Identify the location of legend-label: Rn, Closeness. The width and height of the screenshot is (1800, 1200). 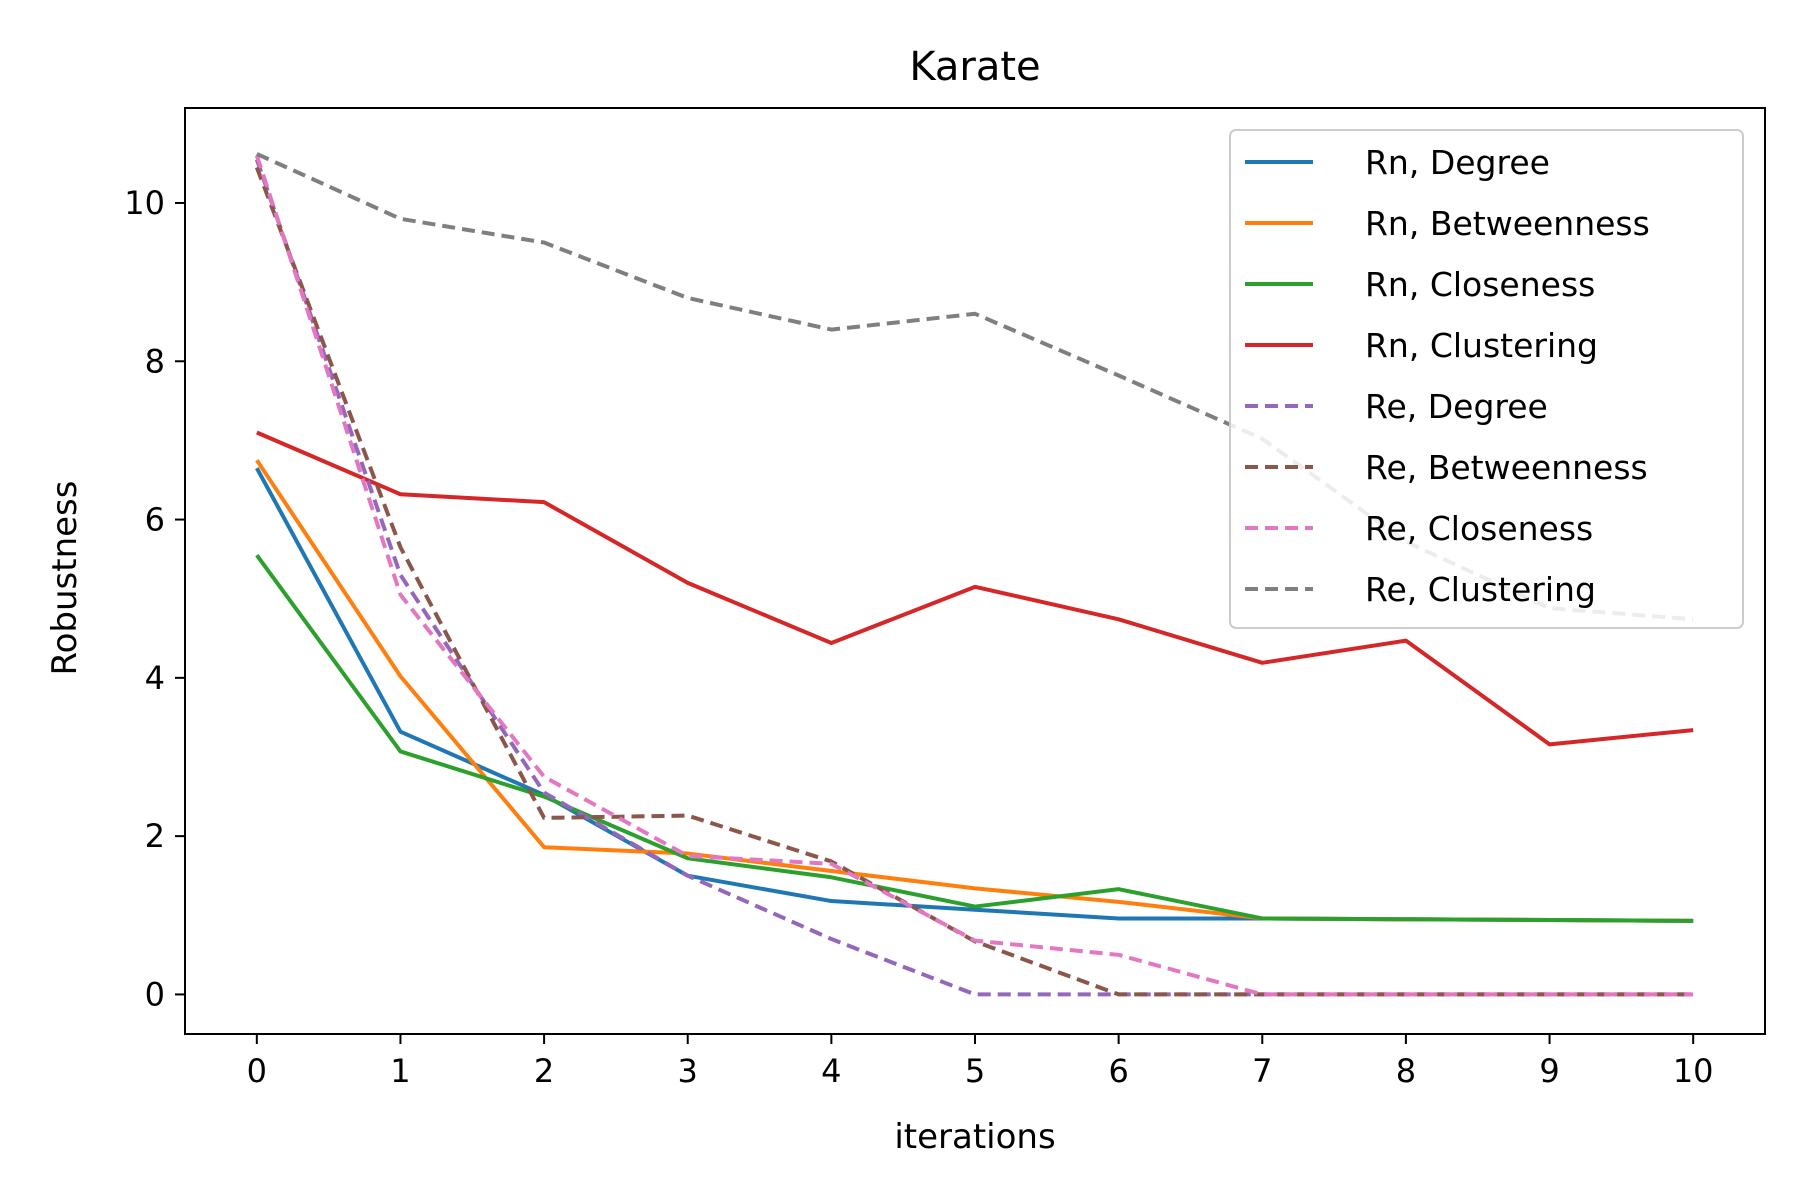
(1480, 284).